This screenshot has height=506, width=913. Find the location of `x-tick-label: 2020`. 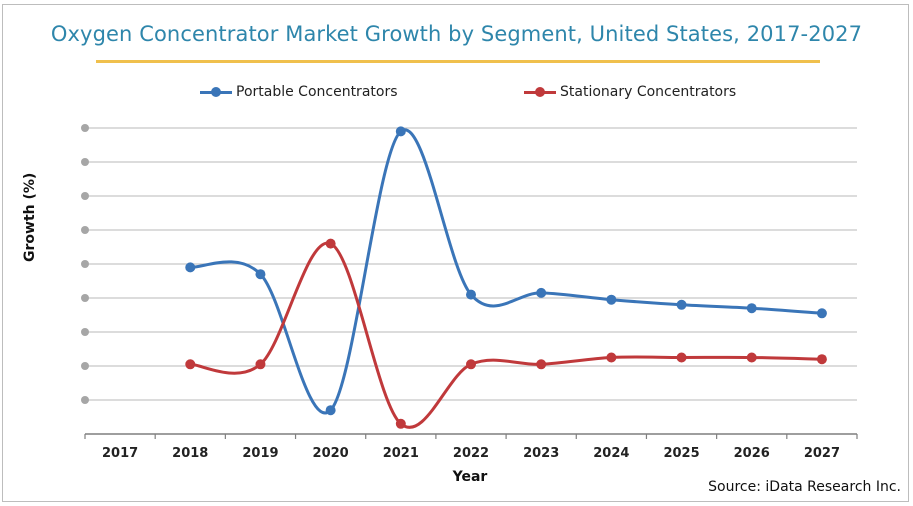

x-tick-label: 2020 is located at coordinates (331, 453).